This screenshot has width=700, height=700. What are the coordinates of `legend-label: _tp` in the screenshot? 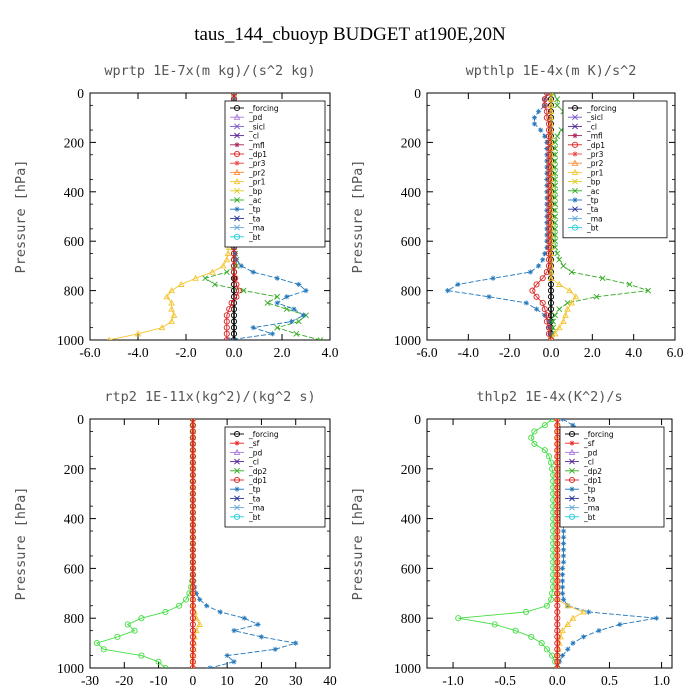 It's located at (254, 489).